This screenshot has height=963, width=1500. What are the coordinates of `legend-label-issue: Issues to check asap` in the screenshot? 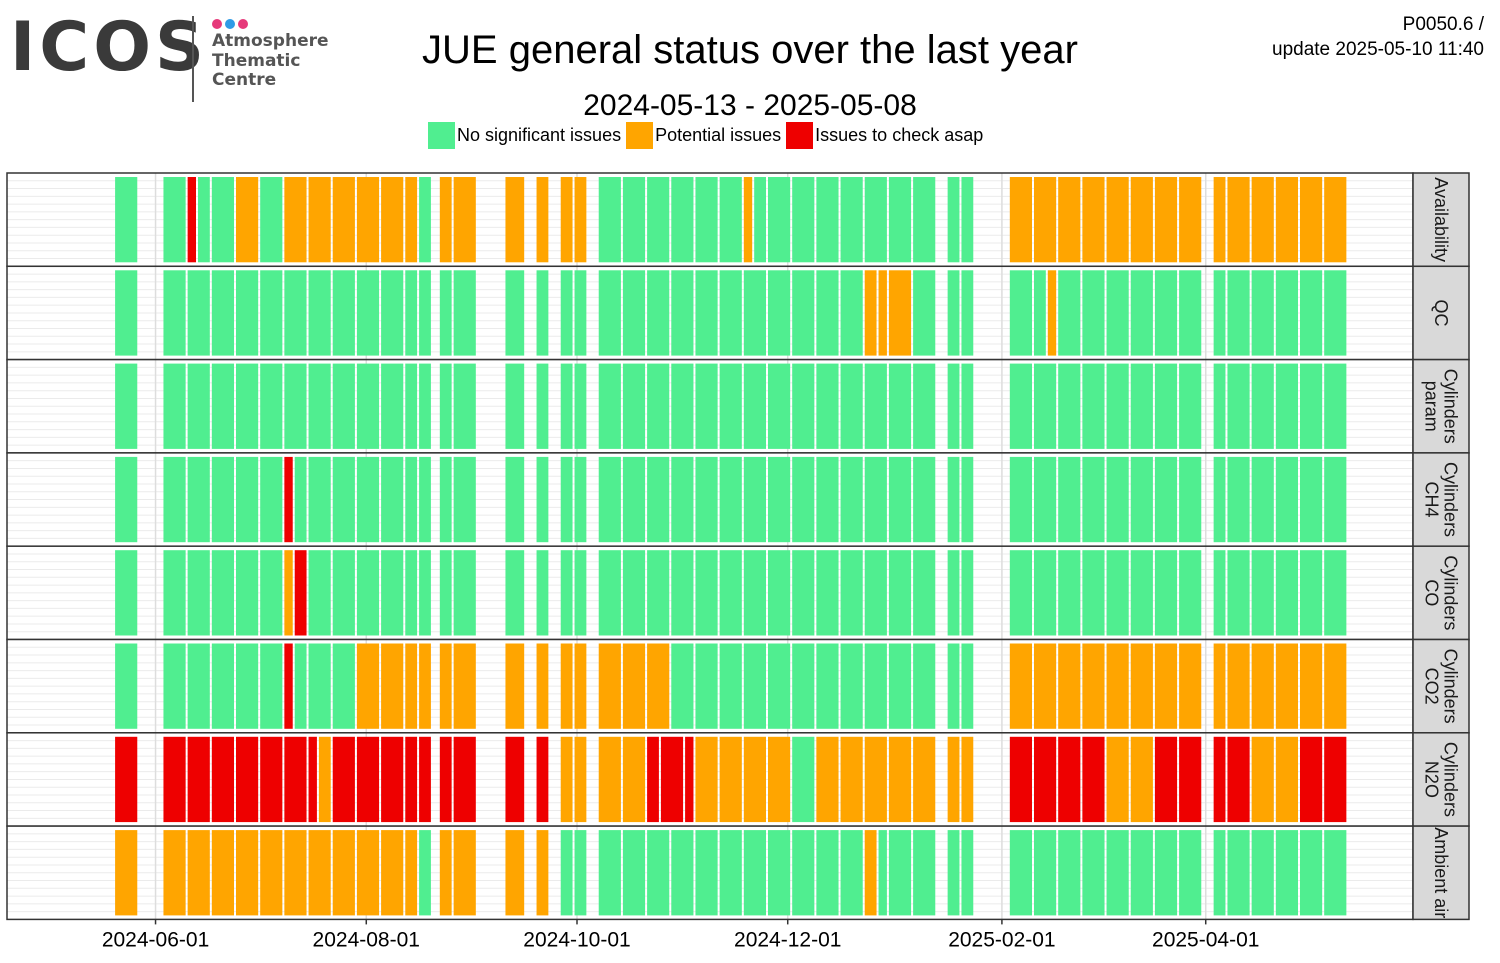 It's located at (899, 134).